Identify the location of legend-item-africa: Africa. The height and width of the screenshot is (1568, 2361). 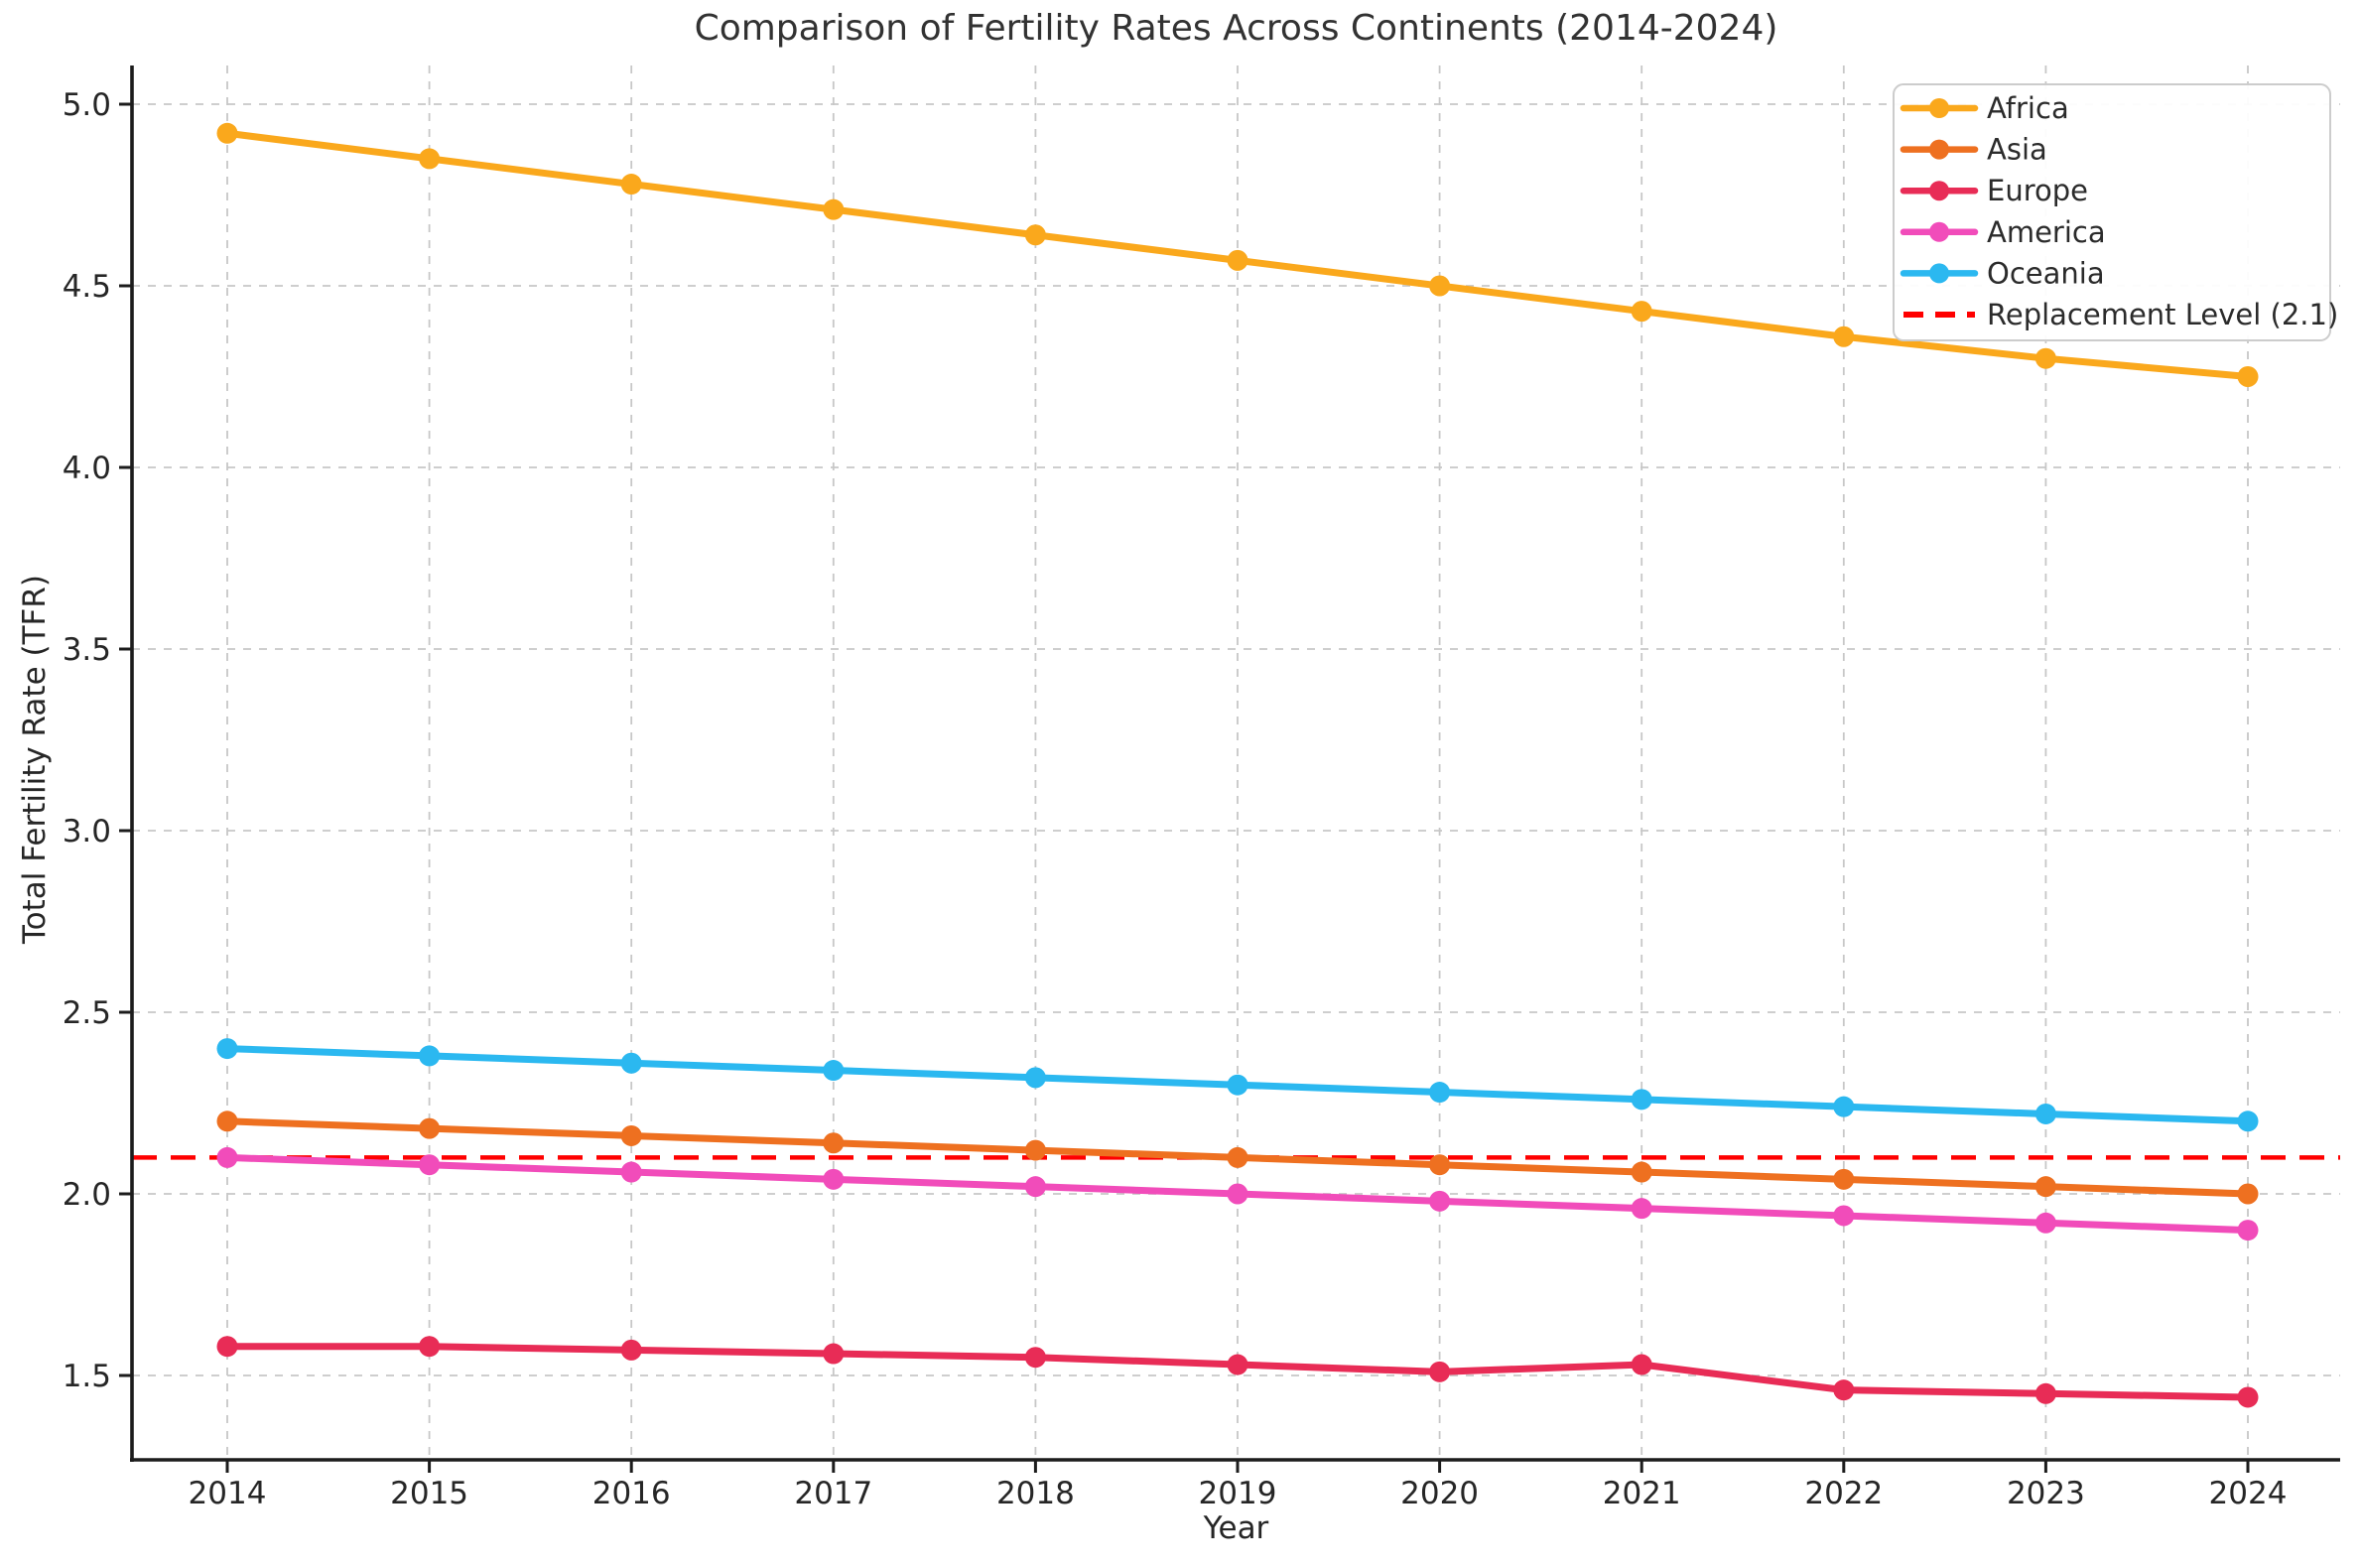
(1984, 108).